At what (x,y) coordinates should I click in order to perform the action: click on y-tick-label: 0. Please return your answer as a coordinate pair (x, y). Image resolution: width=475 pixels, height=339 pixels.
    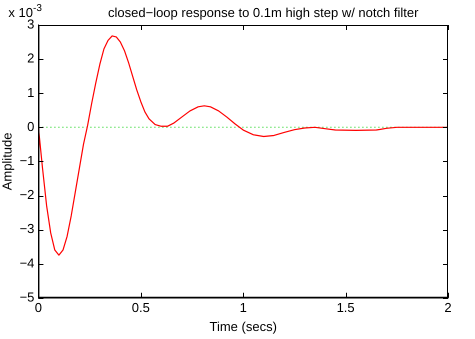
    Looking at the image, I should click on (30, 126).